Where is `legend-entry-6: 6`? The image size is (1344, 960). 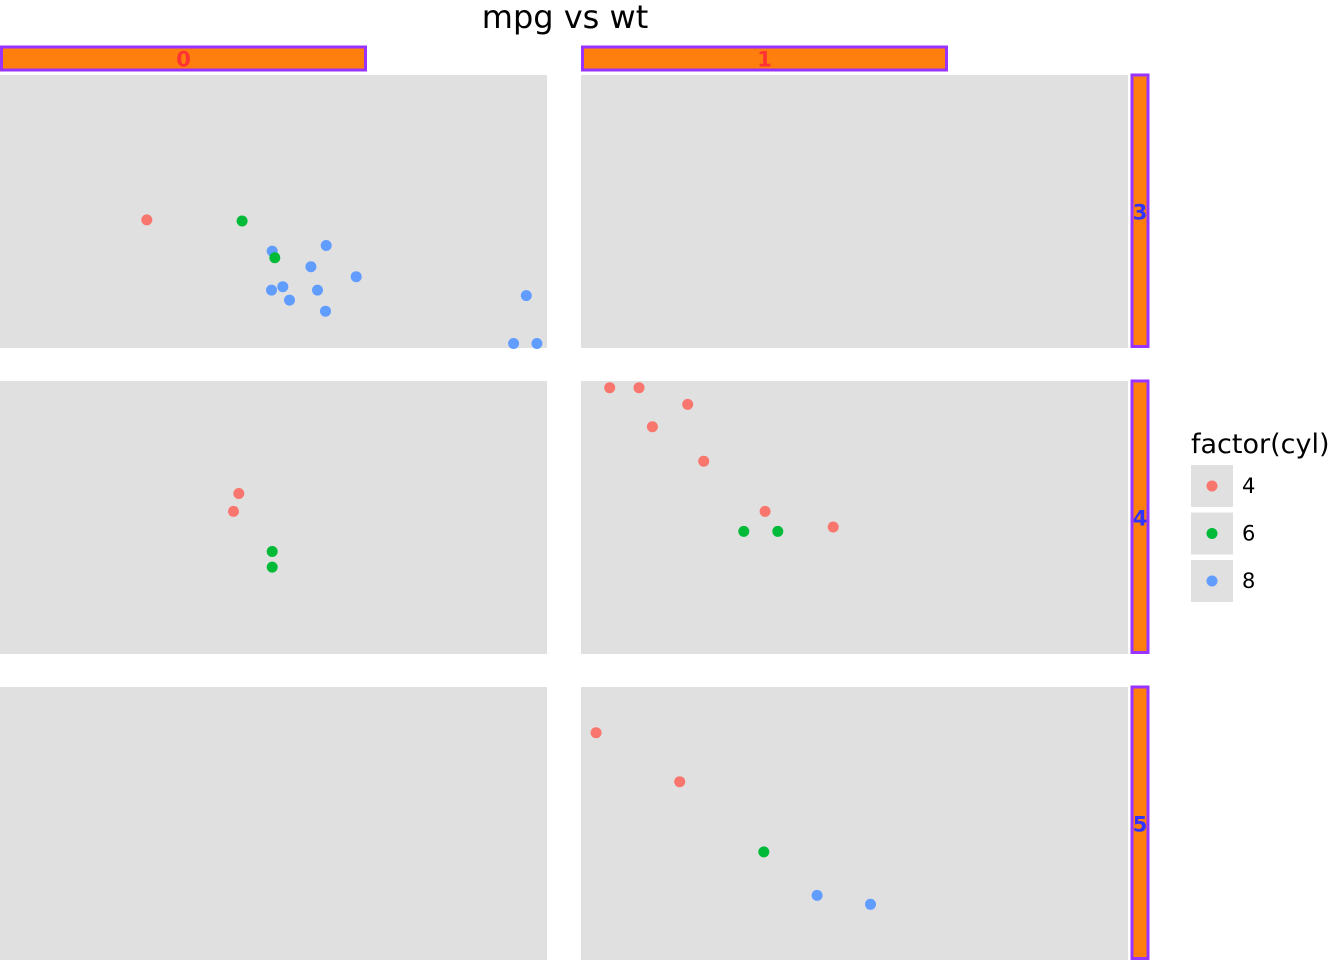
legend-entry-6: 6 is located at coordinates (1223, 533).